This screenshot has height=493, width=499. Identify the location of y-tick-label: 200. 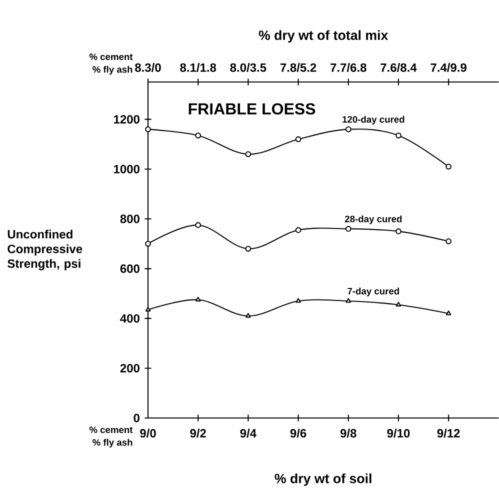
(130, 368).